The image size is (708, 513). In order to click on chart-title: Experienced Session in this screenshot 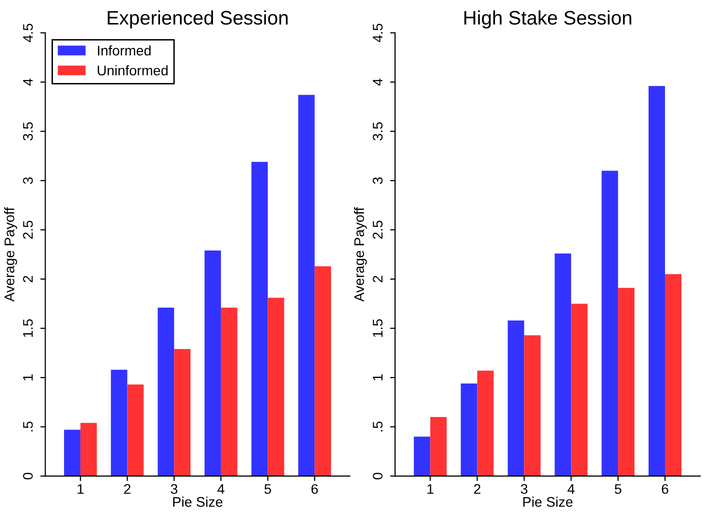, I will do `click(198, 19)`.